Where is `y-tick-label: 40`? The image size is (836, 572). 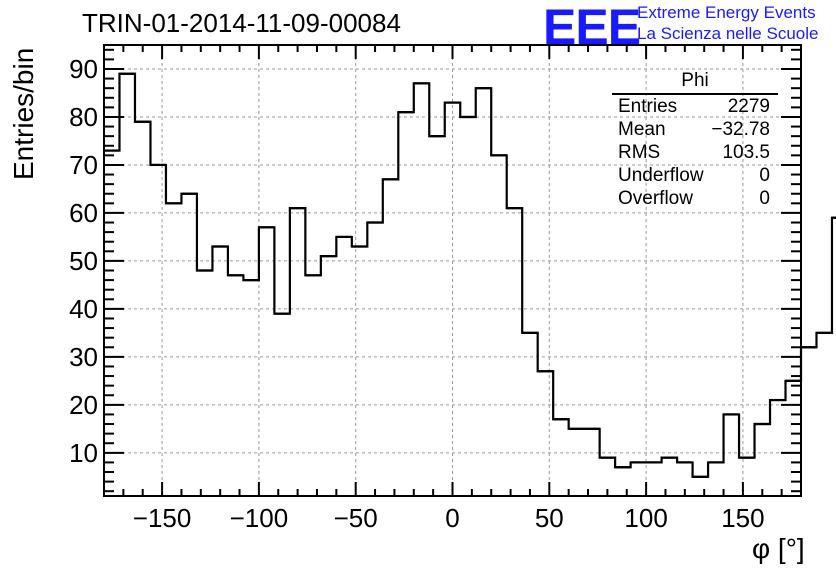 y-tick-label: 40 is located at coordinates (83, 309).